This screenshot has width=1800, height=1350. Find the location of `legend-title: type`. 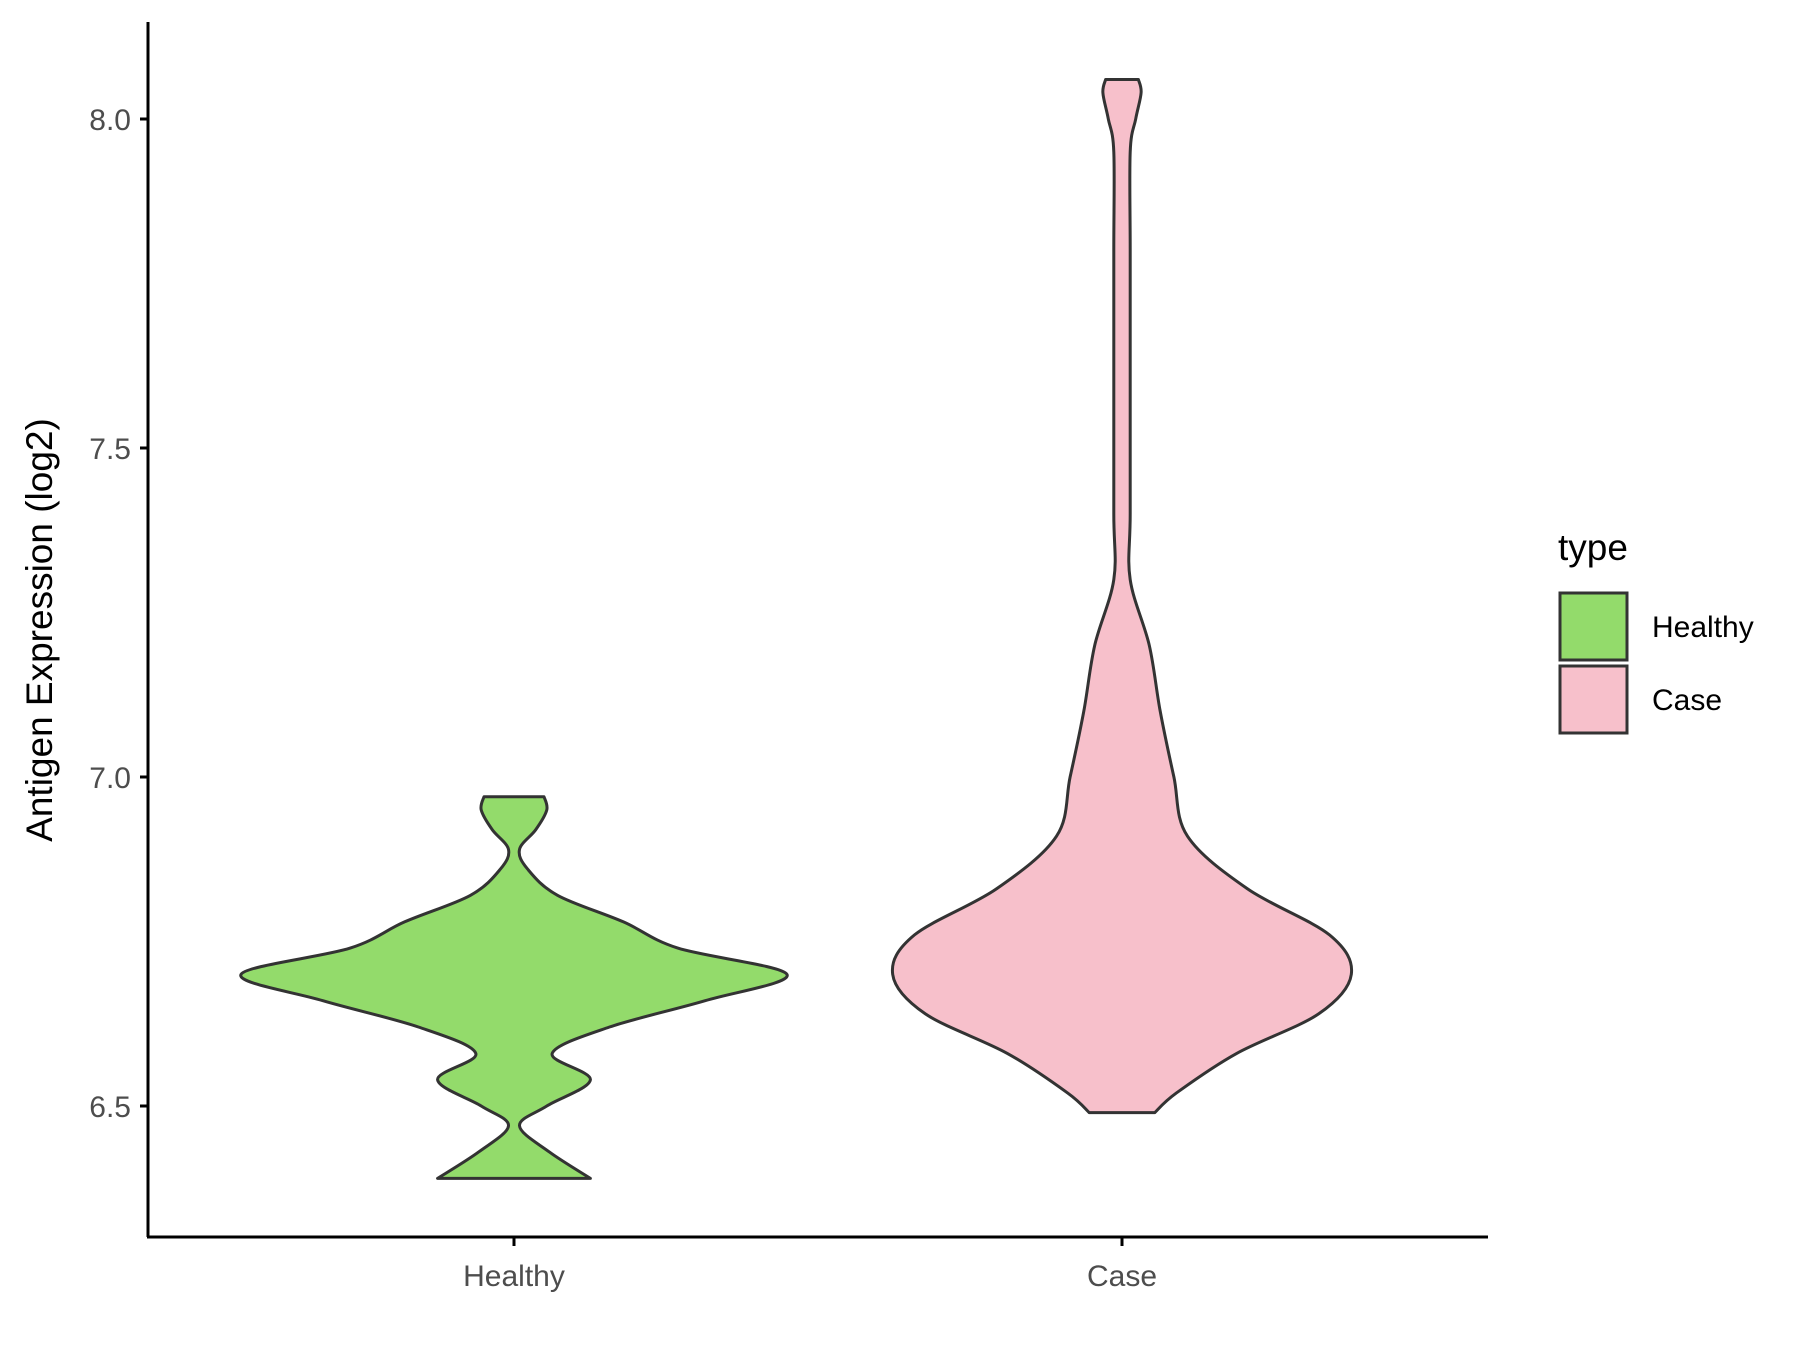

legend-title: type is located at coordinates (1593, 547).